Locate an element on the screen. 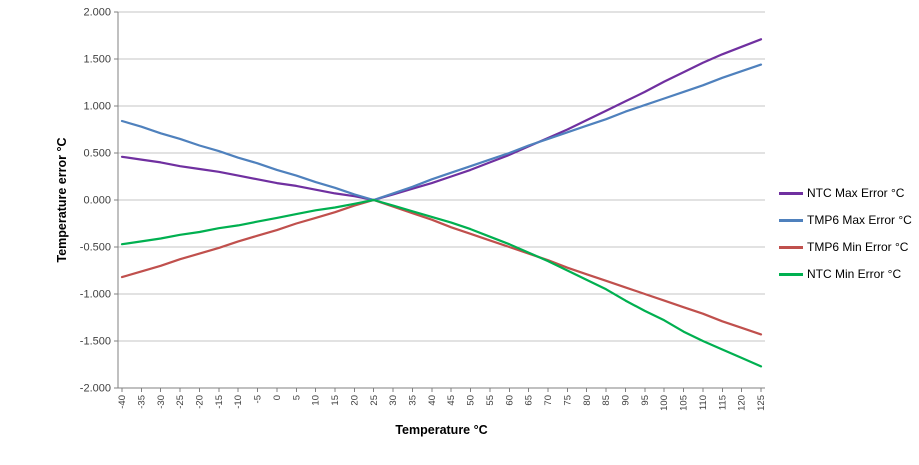 The height and width of the screenshot is (465, 919). x-tick-label: 95 is located at coordinates (645, 400).